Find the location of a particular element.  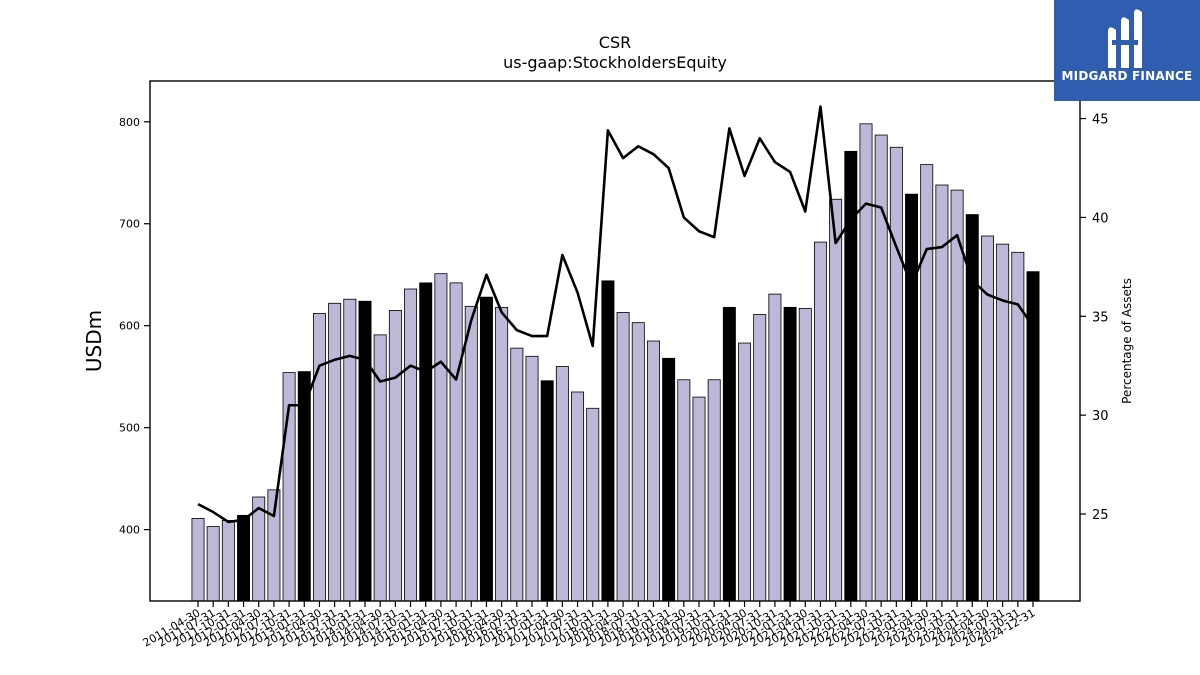

y2-axis-label: Percentage of Assets is located at coordinates (1127, 341).